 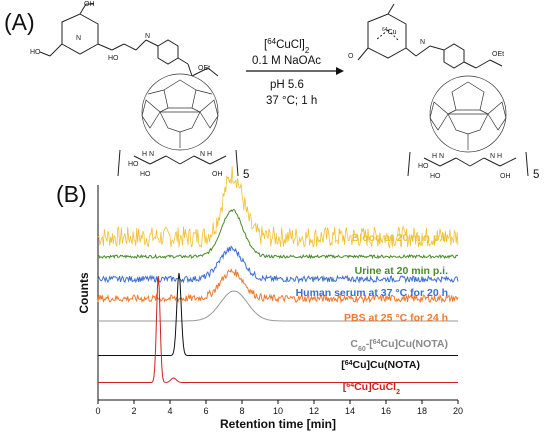 What do you see at coordinates (380, 365) in the screenshot?
I see `series-label-cu-nota: [64Cu]Cu(NOTA)` at bounding box center [380, 365].